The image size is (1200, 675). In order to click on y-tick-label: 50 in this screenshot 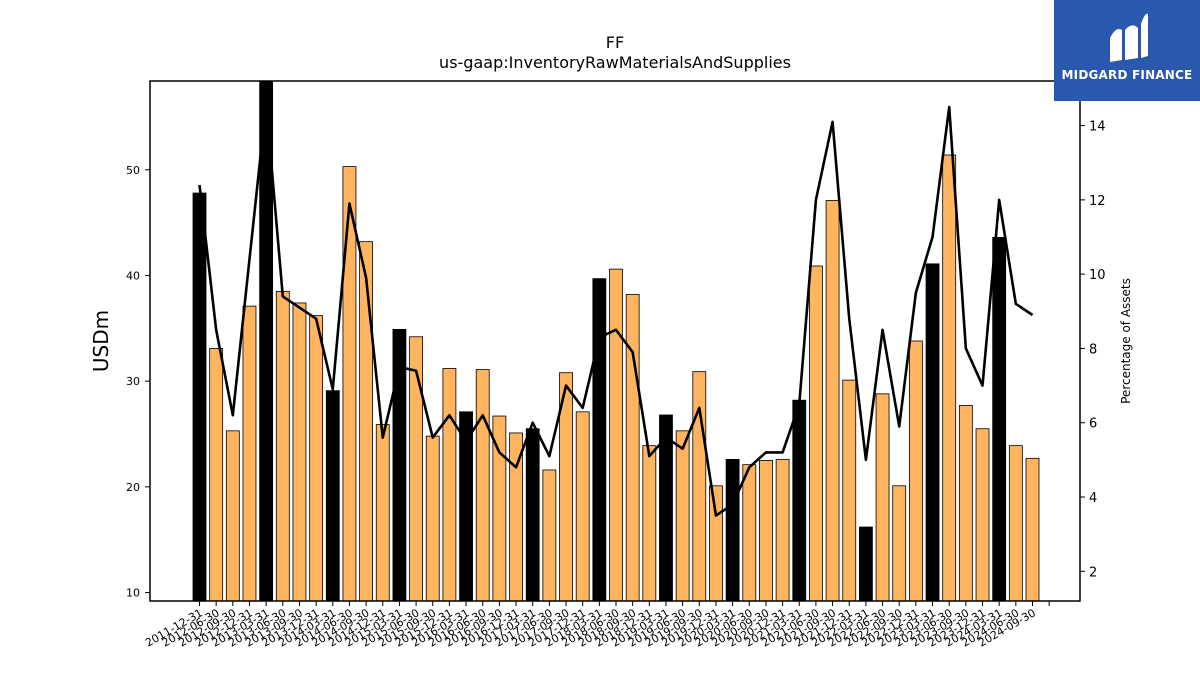, I will do `click(133, 170)`.